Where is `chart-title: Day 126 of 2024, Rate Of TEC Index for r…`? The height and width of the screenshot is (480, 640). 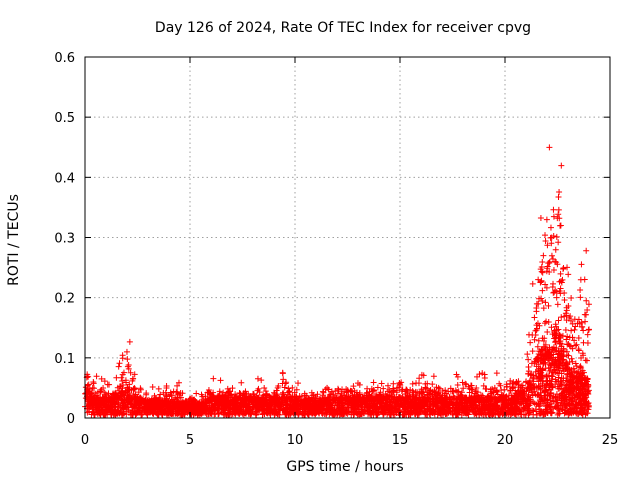
chart-title: Day 126 of 2024, Rate Of TEC Index for r… is located at coordinates (343, 28).